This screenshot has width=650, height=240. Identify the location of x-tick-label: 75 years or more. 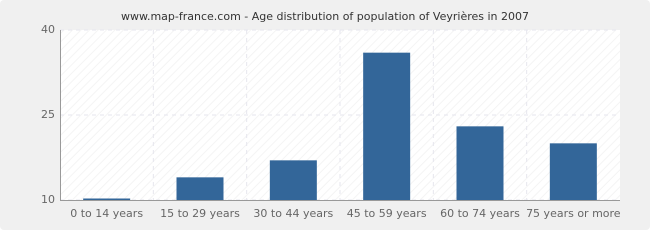
(573, 213).